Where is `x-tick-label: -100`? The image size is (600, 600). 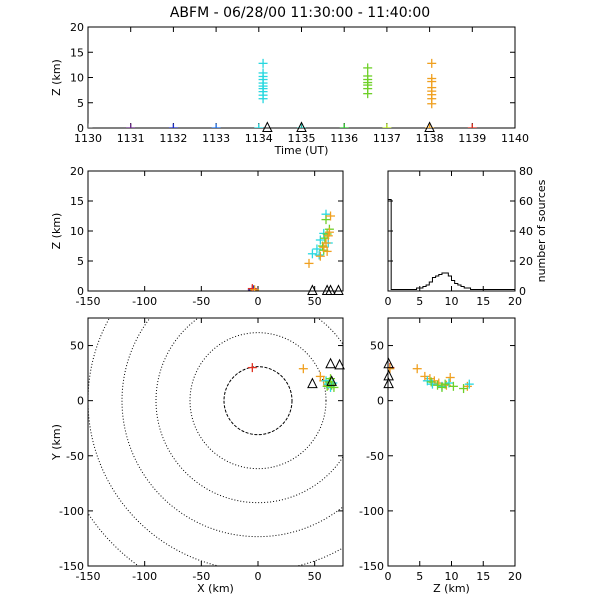 x-tick-label: -100 is located at coordinates (144, 576).